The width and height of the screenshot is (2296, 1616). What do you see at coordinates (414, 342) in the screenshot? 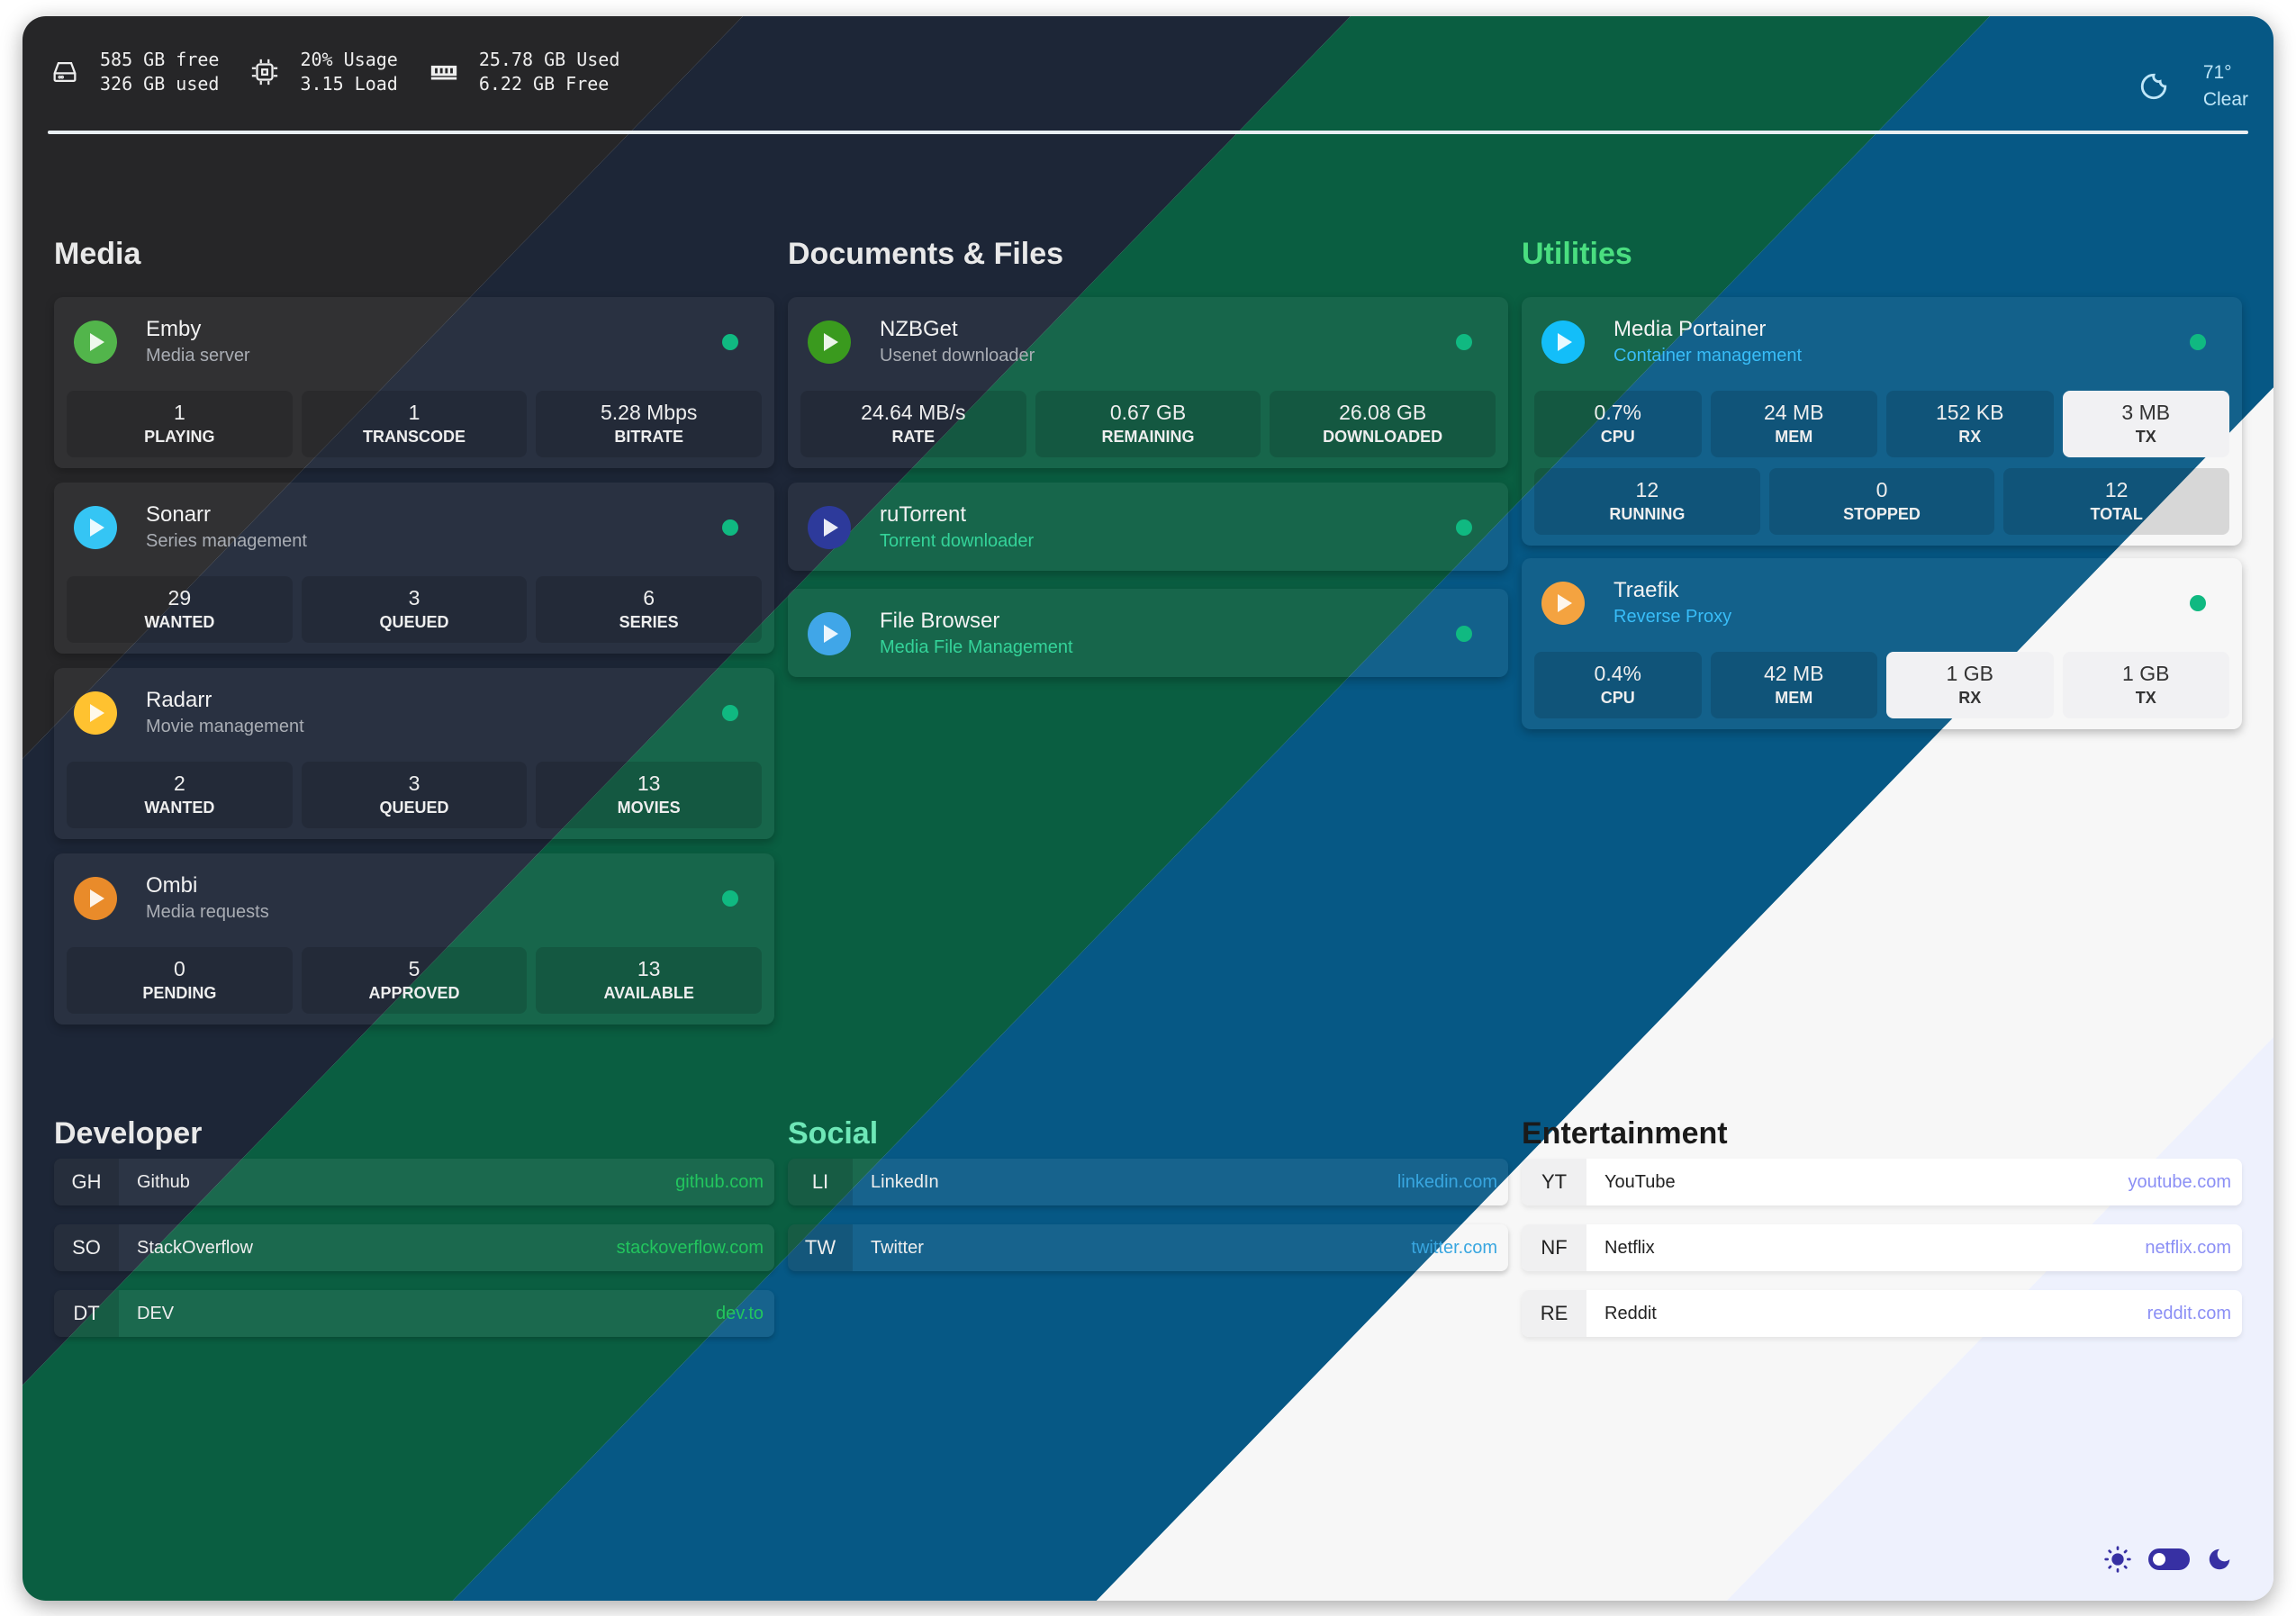
I see `card-header: Emby Media server` at bounding box center [414, 342].